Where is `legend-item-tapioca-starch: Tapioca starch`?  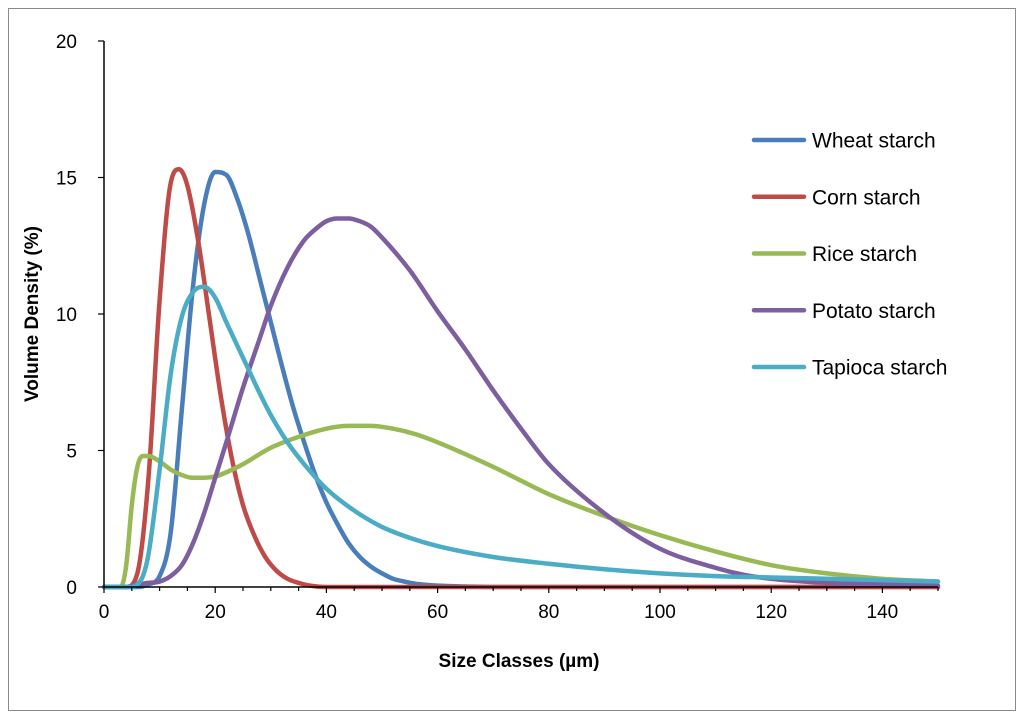
legend-item-tapioca-starch: Tapioca starch is located at coordinates (849, 368).